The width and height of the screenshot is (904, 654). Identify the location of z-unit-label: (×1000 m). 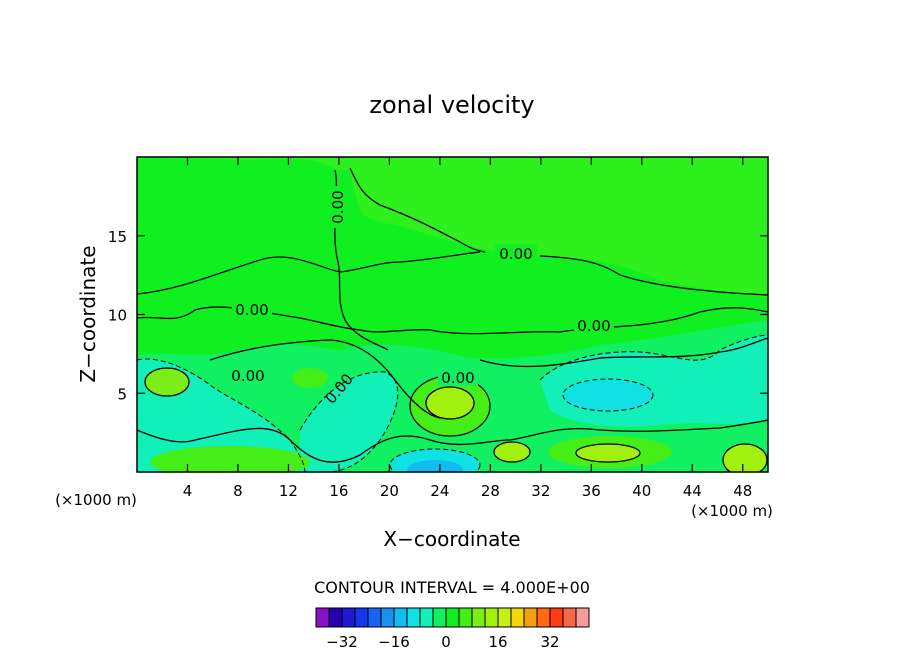
(732, 511).